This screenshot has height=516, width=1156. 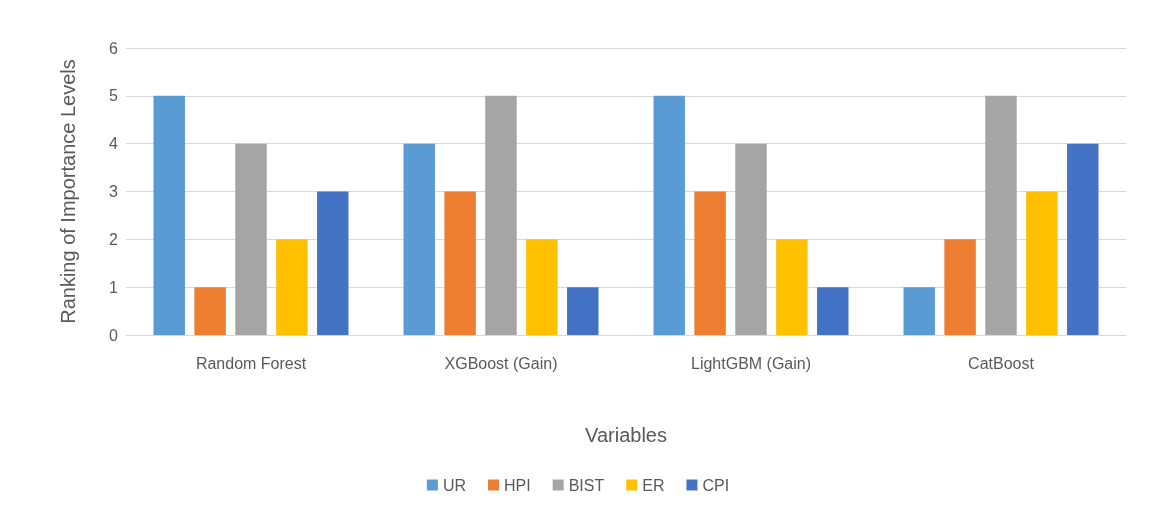 What do you see at coordinates (626, 435) in the screenshot?
I see `x-axis-title: Variables` at bounding box center [626, 435].